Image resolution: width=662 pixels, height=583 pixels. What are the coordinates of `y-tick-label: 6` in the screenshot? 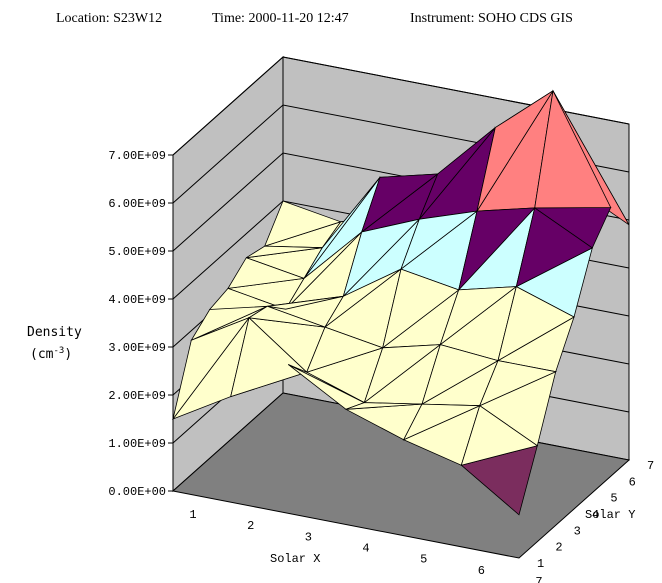 It's located at (632, 482).